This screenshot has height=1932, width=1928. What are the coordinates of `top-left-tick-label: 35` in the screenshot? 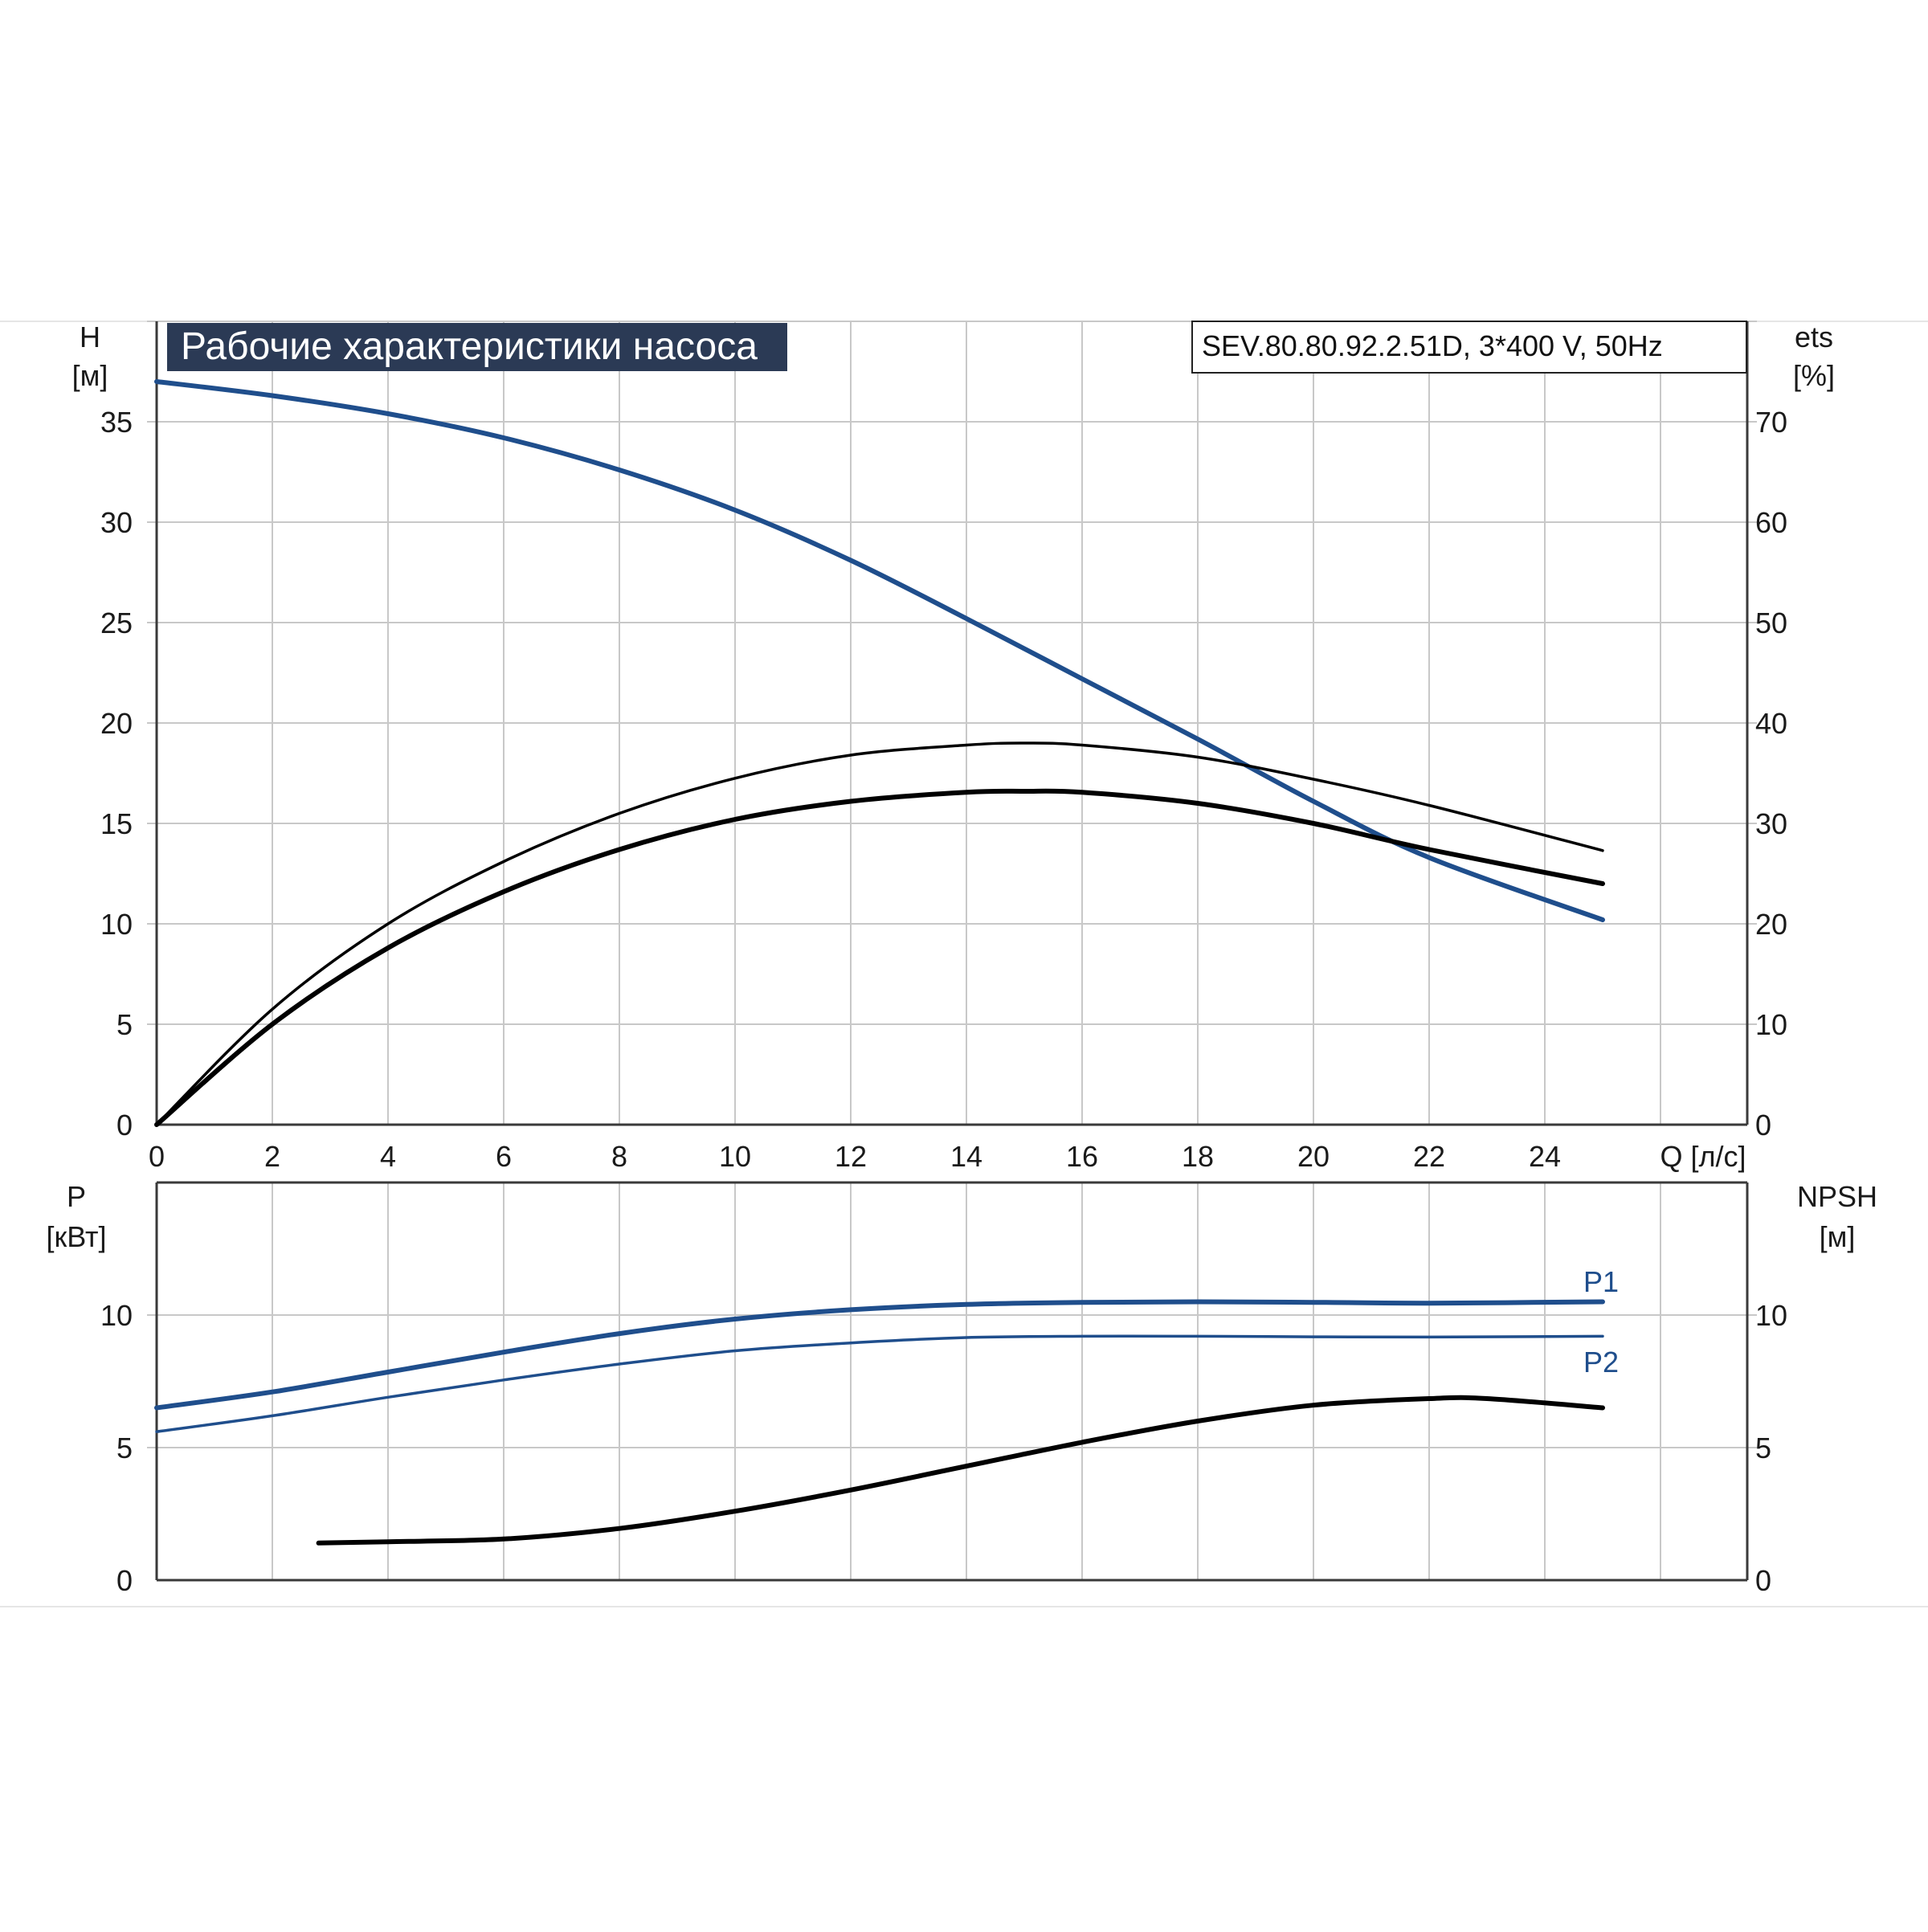 It's located at (116, 422).